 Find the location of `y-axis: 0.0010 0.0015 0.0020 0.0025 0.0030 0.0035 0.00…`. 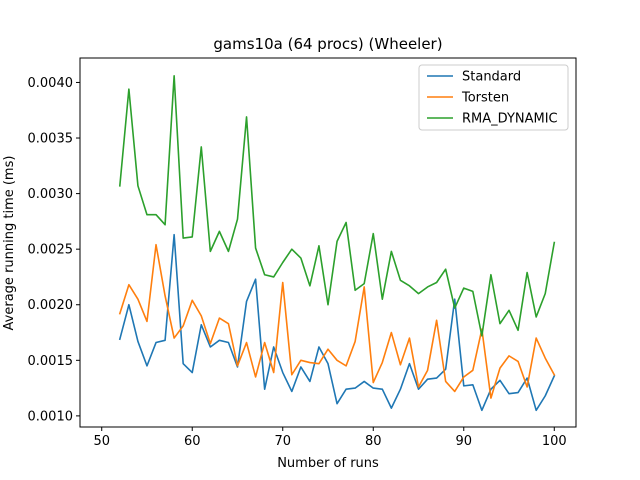

y-axis: 0.0010 0.0015 0.0020 0.0025 0.0030 0.0035 0.00… is located at coordinates (54, 250).